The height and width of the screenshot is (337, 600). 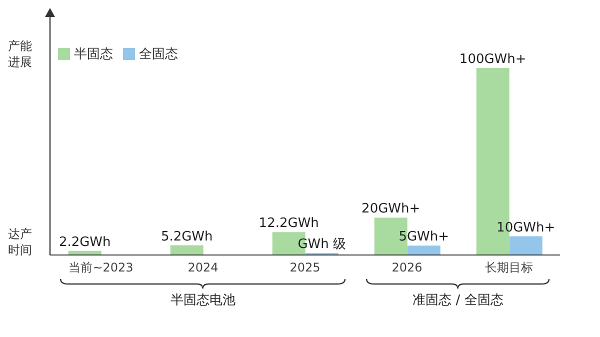 I want to click on data-label: GWh 级, so click(x=322, y=244).